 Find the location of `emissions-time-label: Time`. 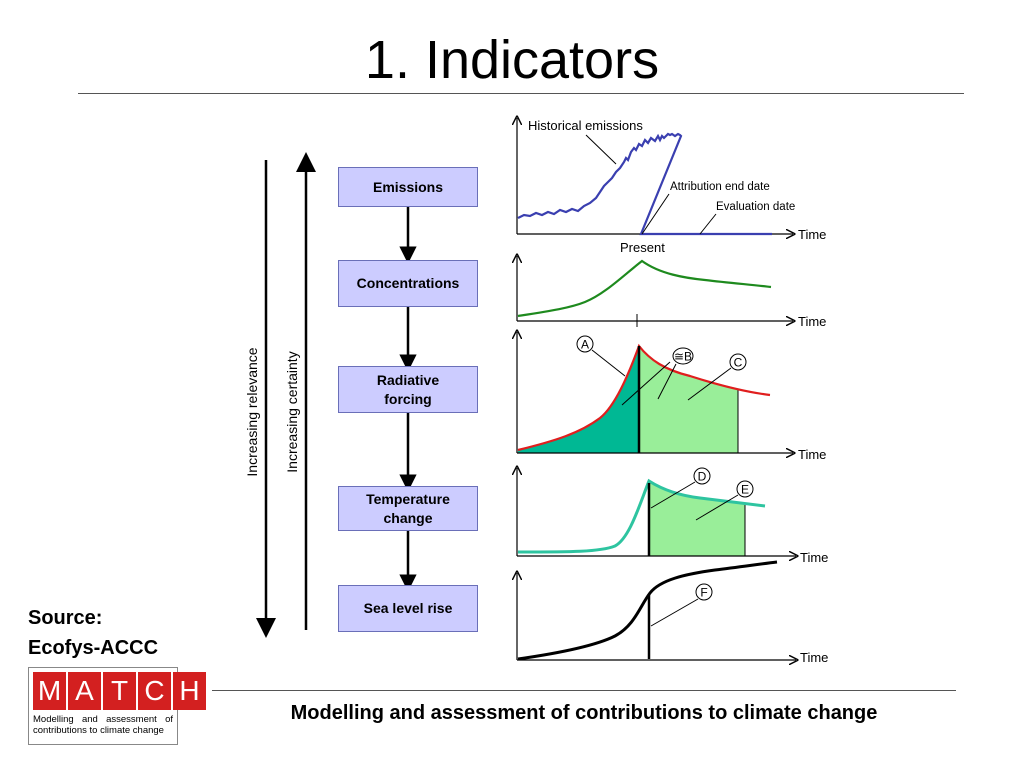

emissions-time-label: Time is located at coordinates (812, 234).